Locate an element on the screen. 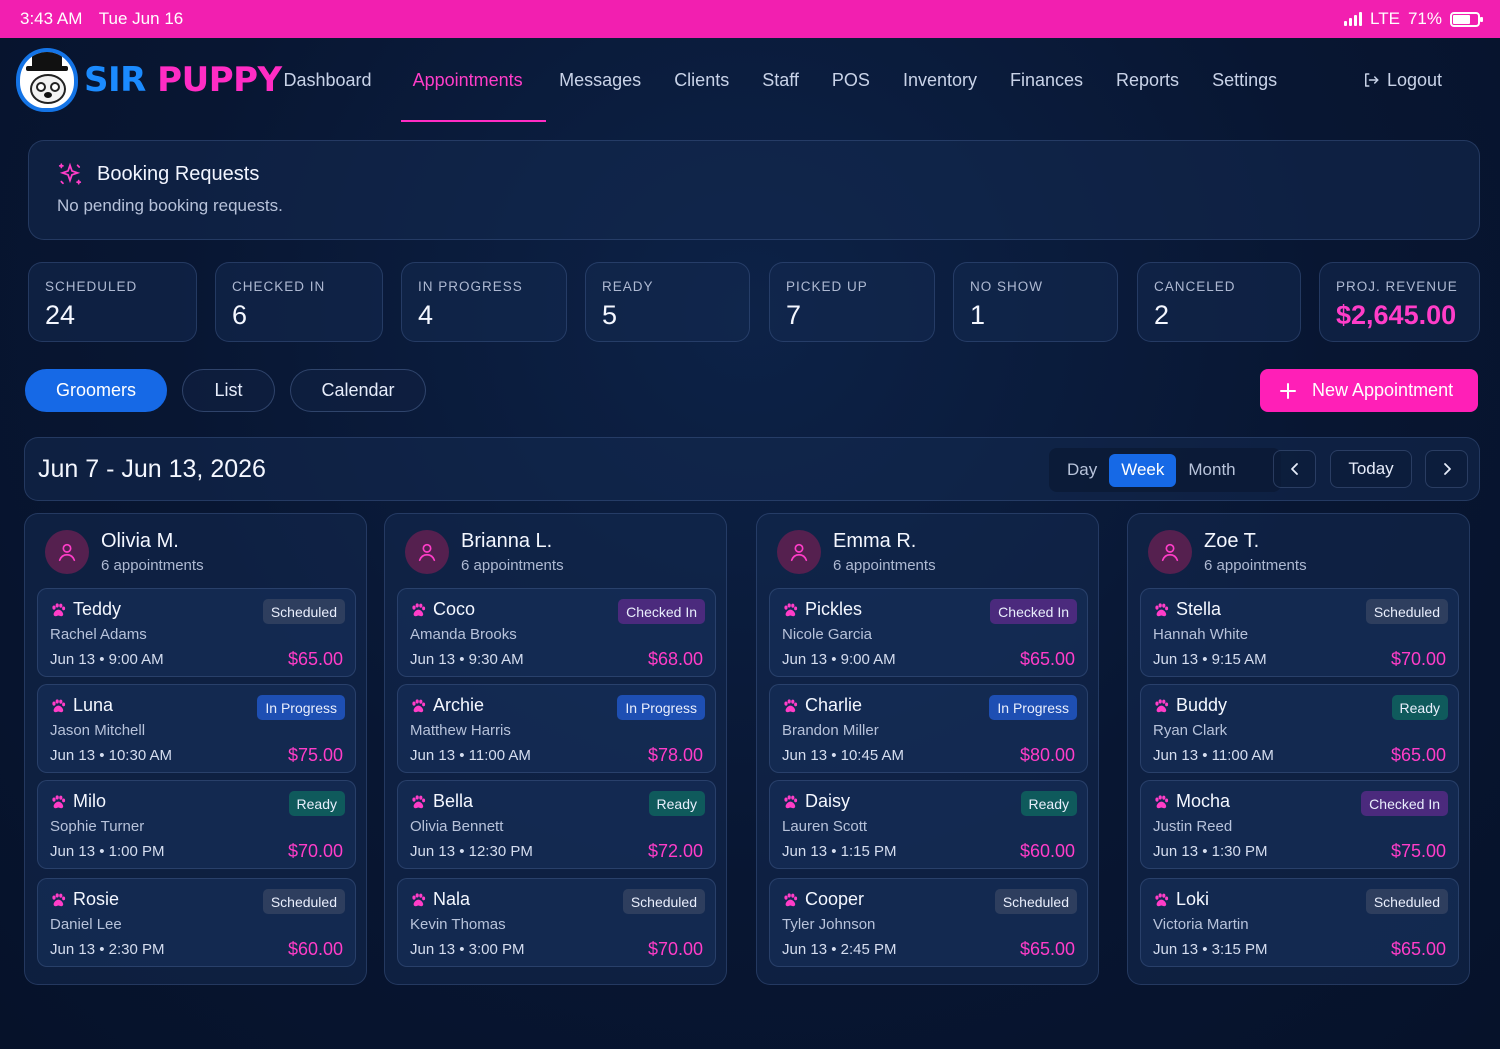 The width and height of the screenshot is (1500, 1049). appointment-price: $78.00 is located at coordinates (675, 755).